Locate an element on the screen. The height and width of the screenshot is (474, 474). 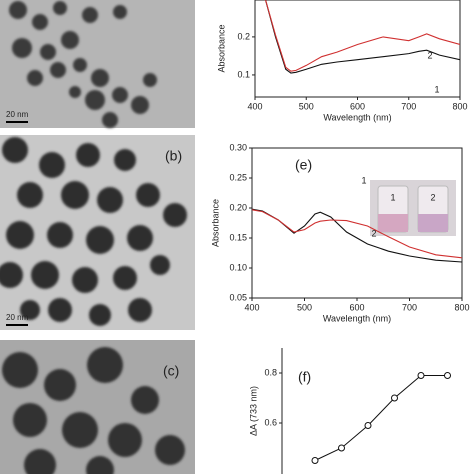
panel-label: (c) is located at coordinates (171, 371).